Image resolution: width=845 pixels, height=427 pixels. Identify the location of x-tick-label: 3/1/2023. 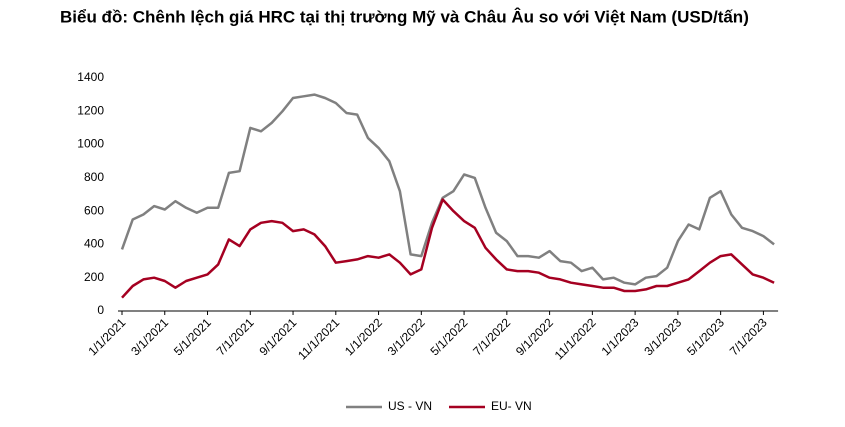
(662, 336).